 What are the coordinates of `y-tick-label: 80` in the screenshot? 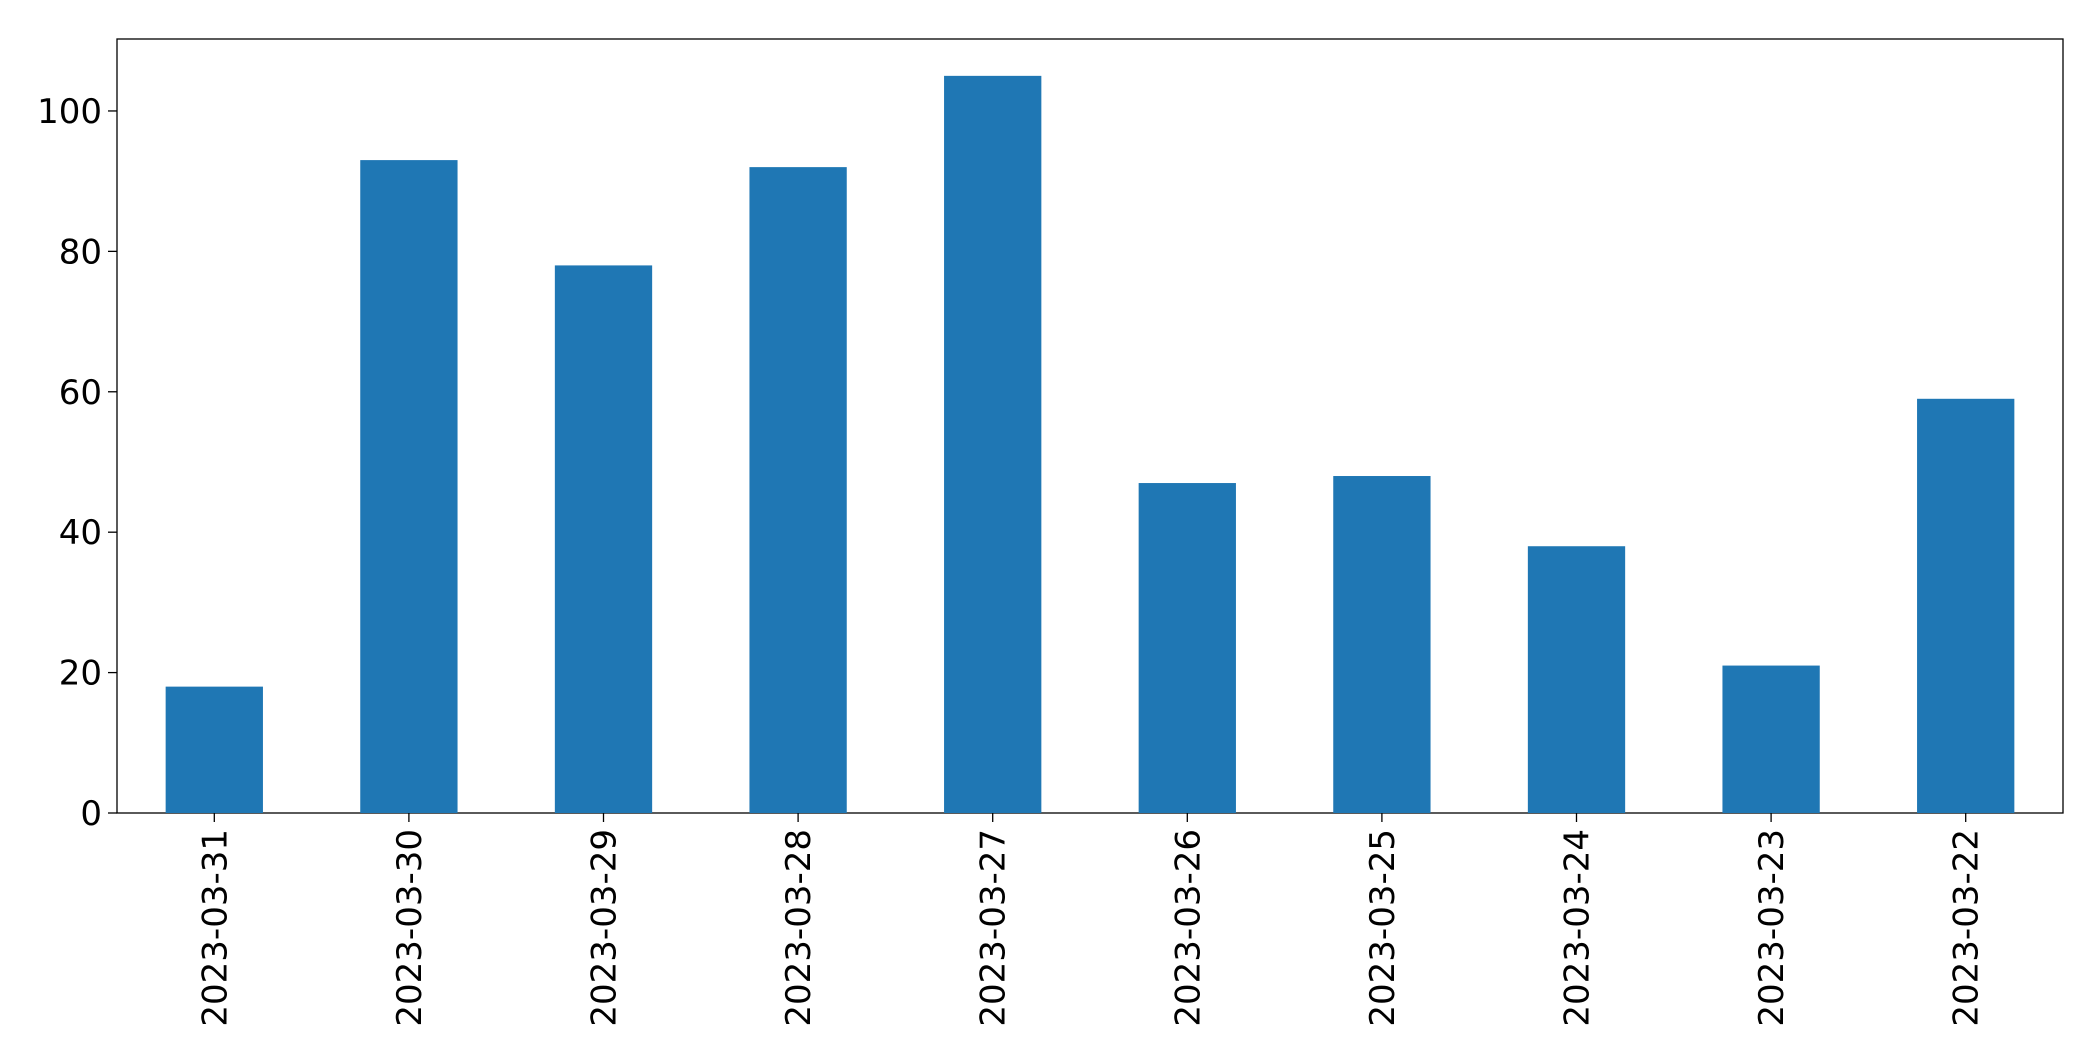 It's located at (80, 252).